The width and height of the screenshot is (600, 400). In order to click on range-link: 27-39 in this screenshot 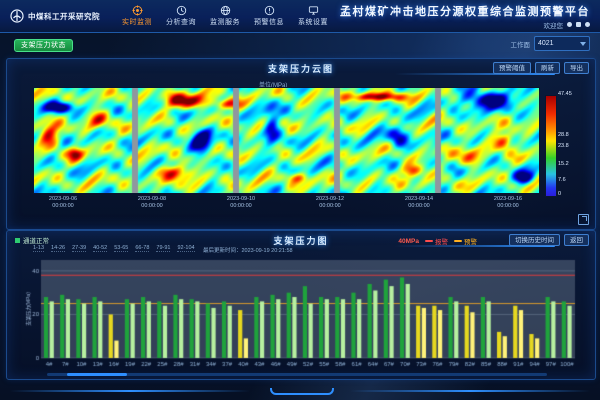, I will do `click(79, 248)`.